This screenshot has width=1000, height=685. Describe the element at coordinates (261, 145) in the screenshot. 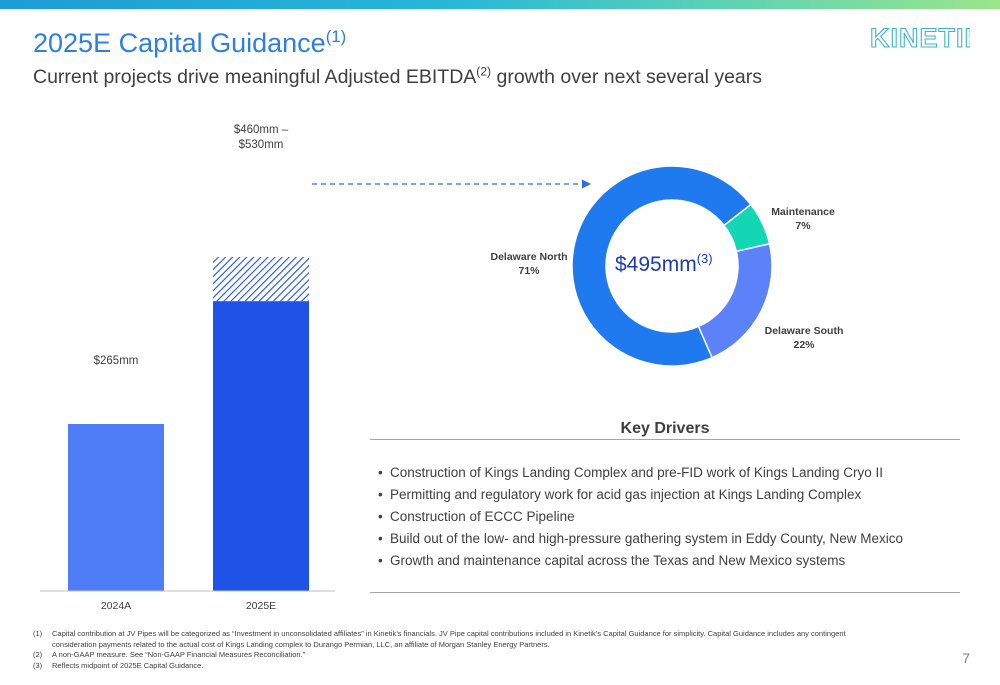

I see `bar-value-label-2025e-line2: $530mm` at that location.